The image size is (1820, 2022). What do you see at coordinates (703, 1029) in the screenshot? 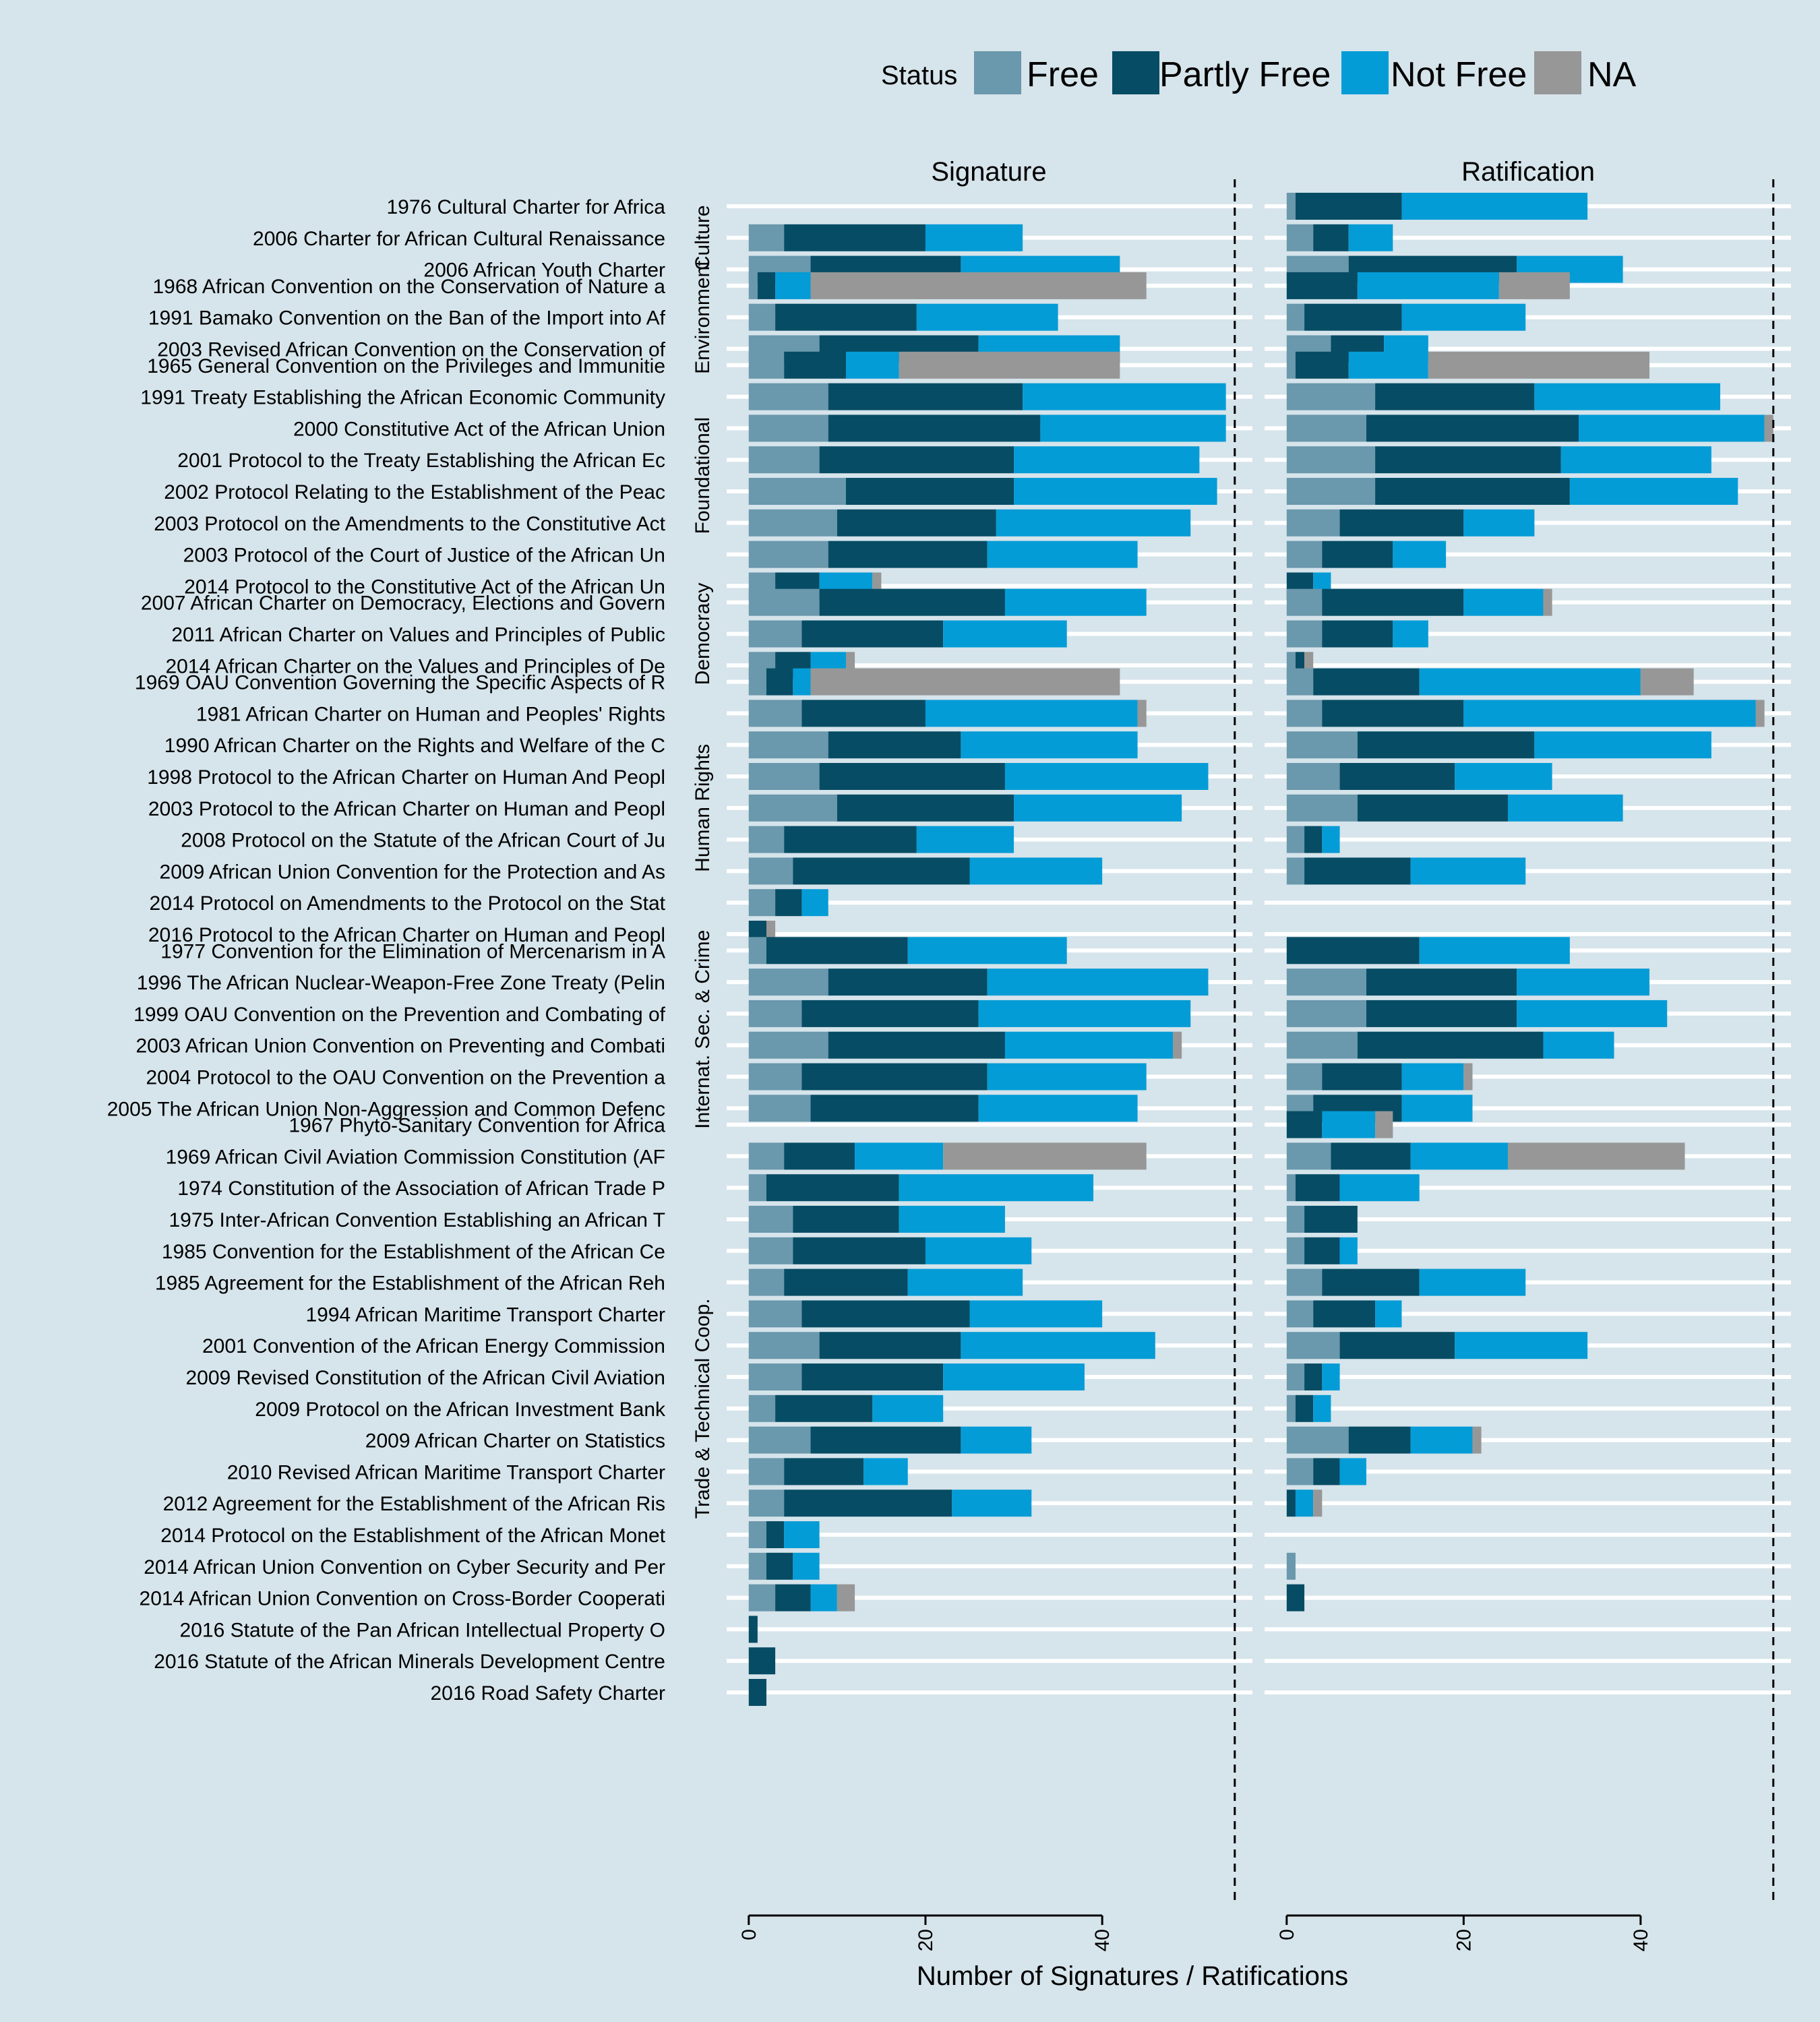
I see `group-label: Internat. Sec. & Crime` at bounding box center [703, 1029].